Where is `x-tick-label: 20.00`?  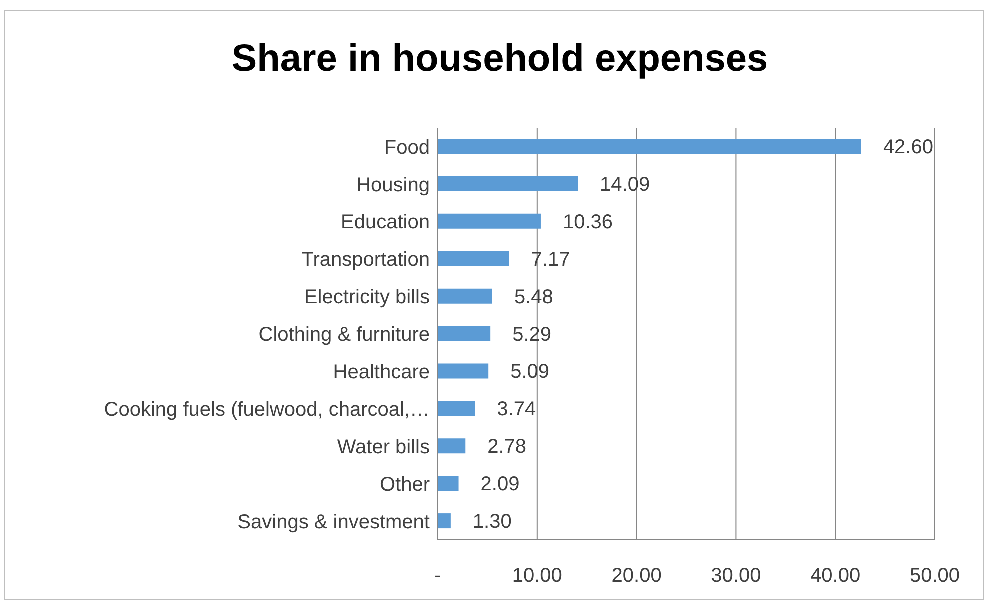
x-tick-label: 20.00 is located at coordinates (637, 576).